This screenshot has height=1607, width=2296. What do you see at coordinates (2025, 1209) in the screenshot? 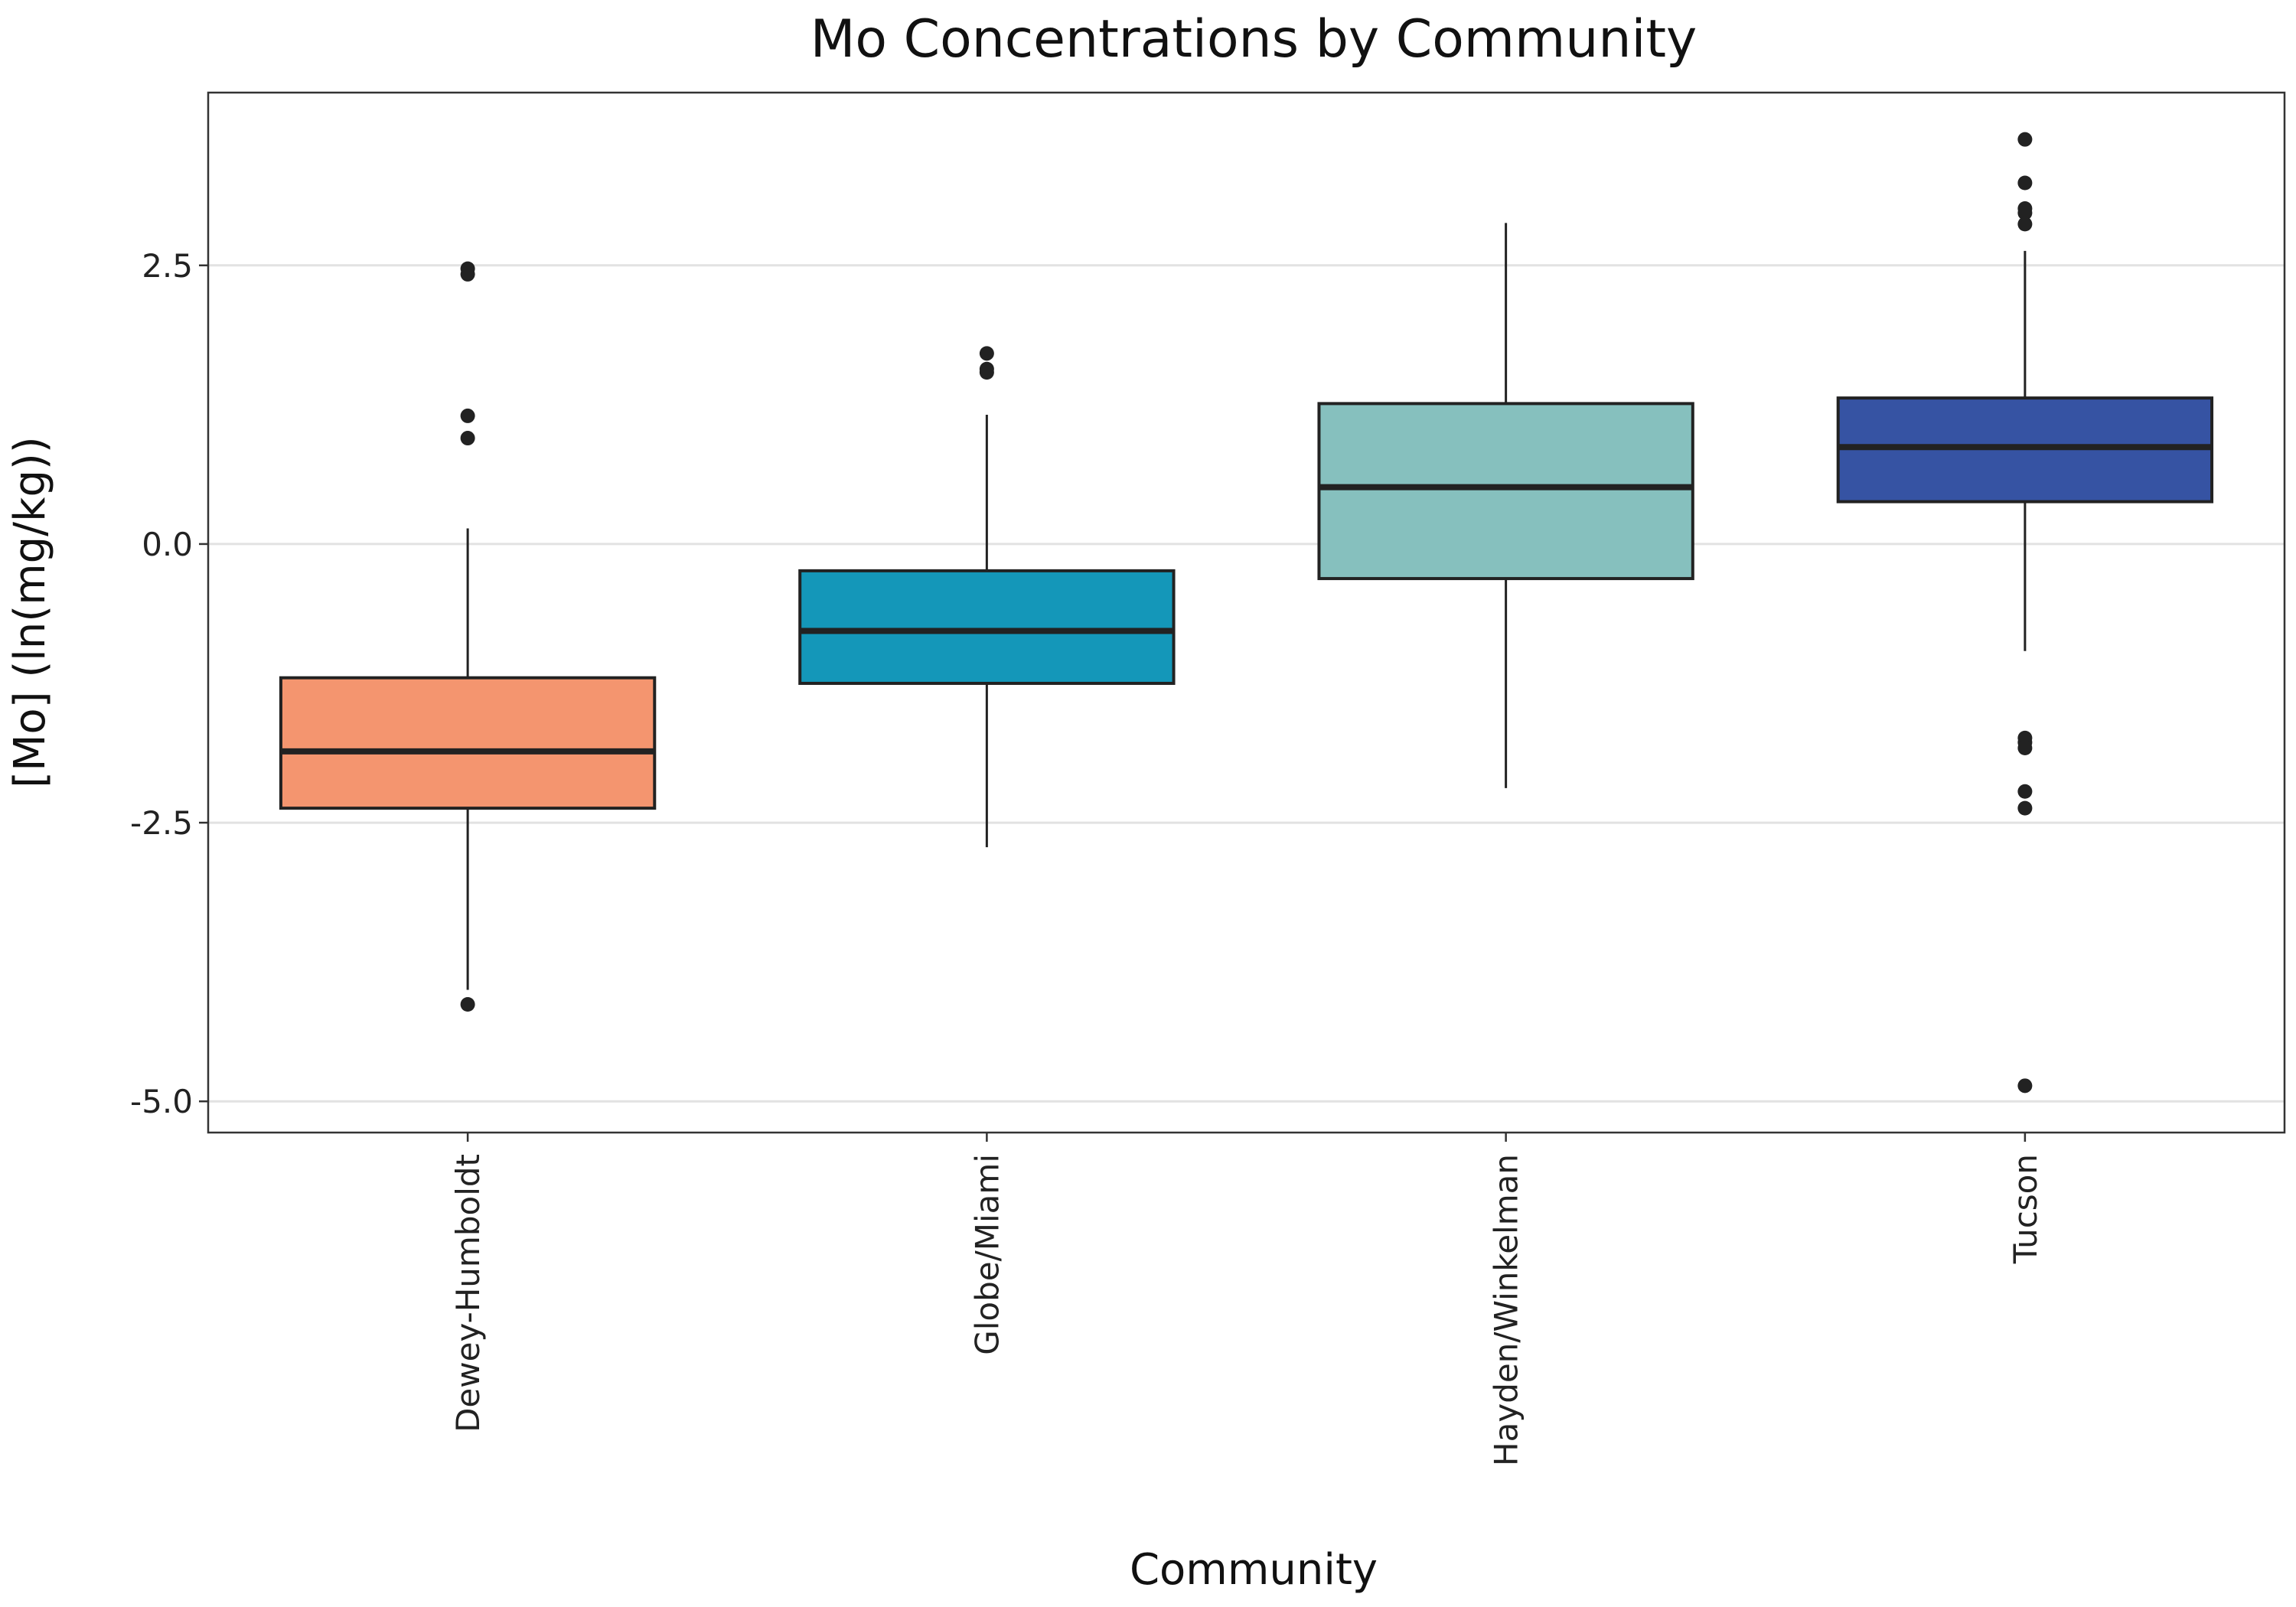
I see `x-tick-label: Tucson` at bounding box center [2025, 1209].